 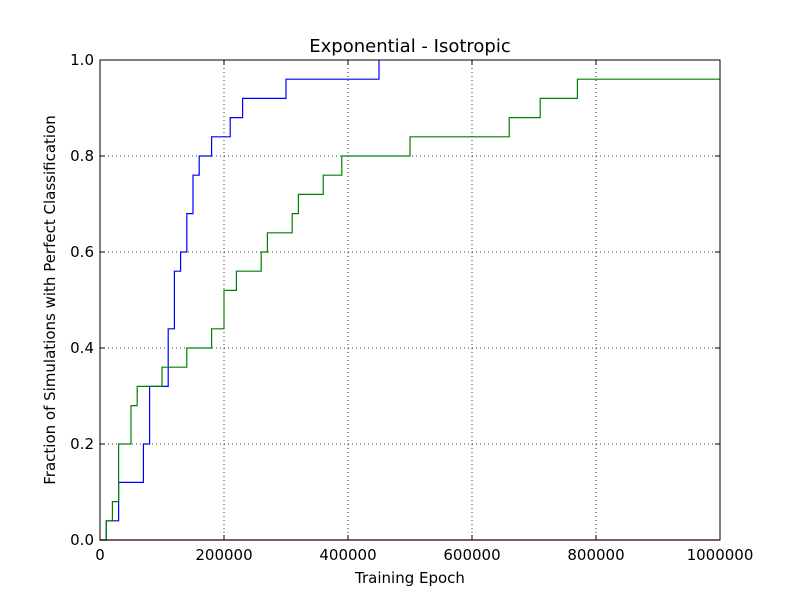 I want to click on y-tick-label: 0.0, so click(x=82, y=540).